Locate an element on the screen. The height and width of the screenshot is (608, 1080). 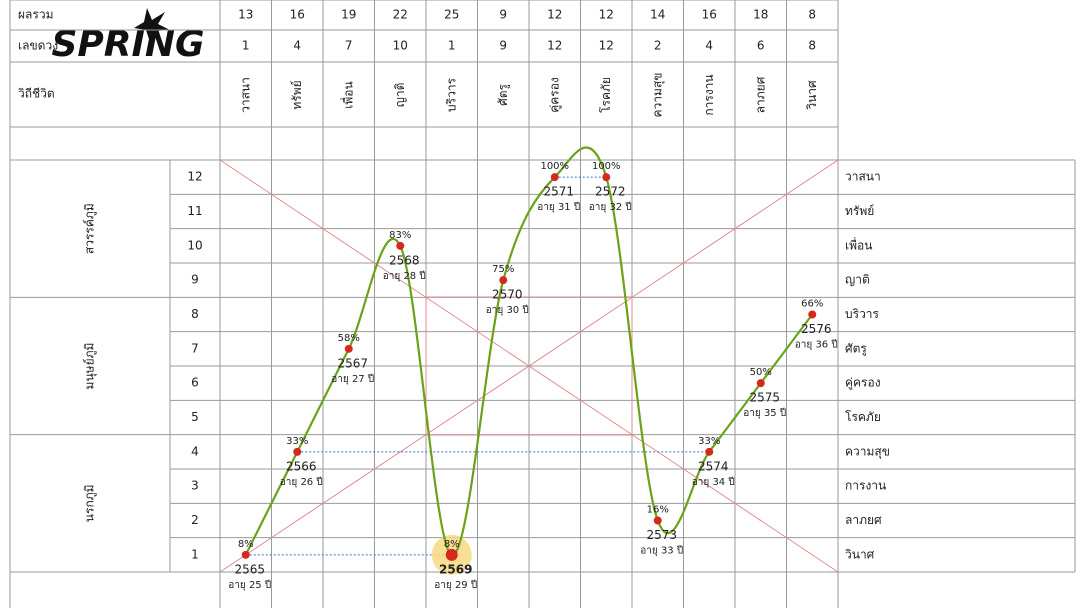
x-tick-label: วาสนา is located at coordinates (245, 95).